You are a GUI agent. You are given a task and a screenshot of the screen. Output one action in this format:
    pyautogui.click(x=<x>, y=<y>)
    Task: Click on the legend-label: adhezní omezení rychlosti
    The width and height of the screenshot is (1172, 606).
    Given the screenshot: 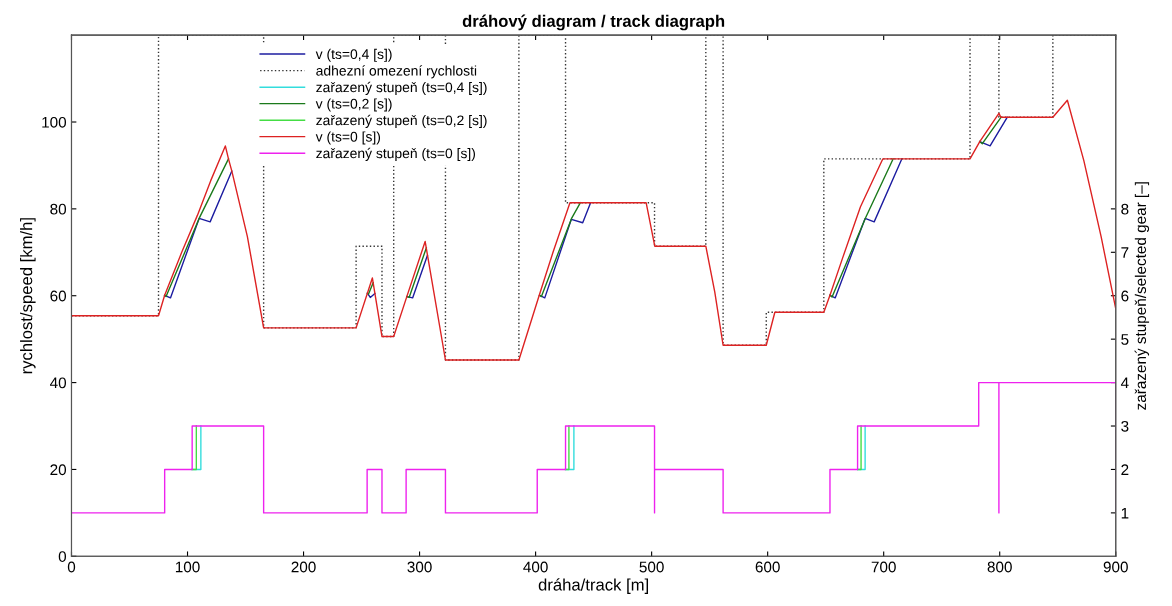 What is the action you would take?
    pyautogui.click(x=396, y=72)
    